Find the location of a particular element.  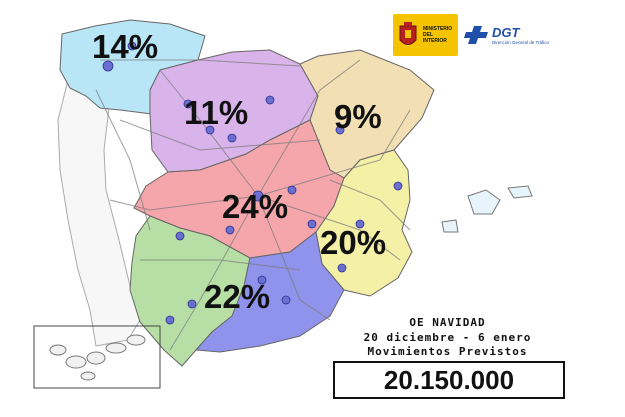

caption-operation-name: OE NAVIDAD is located at coordinates (447, 322).